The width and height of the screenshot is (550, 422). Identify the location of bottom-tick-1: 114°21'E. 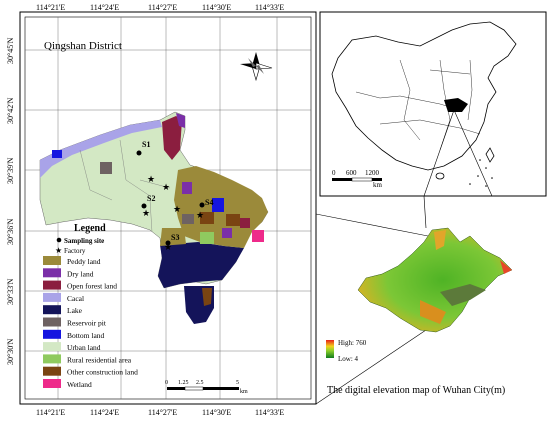
(50, 412).